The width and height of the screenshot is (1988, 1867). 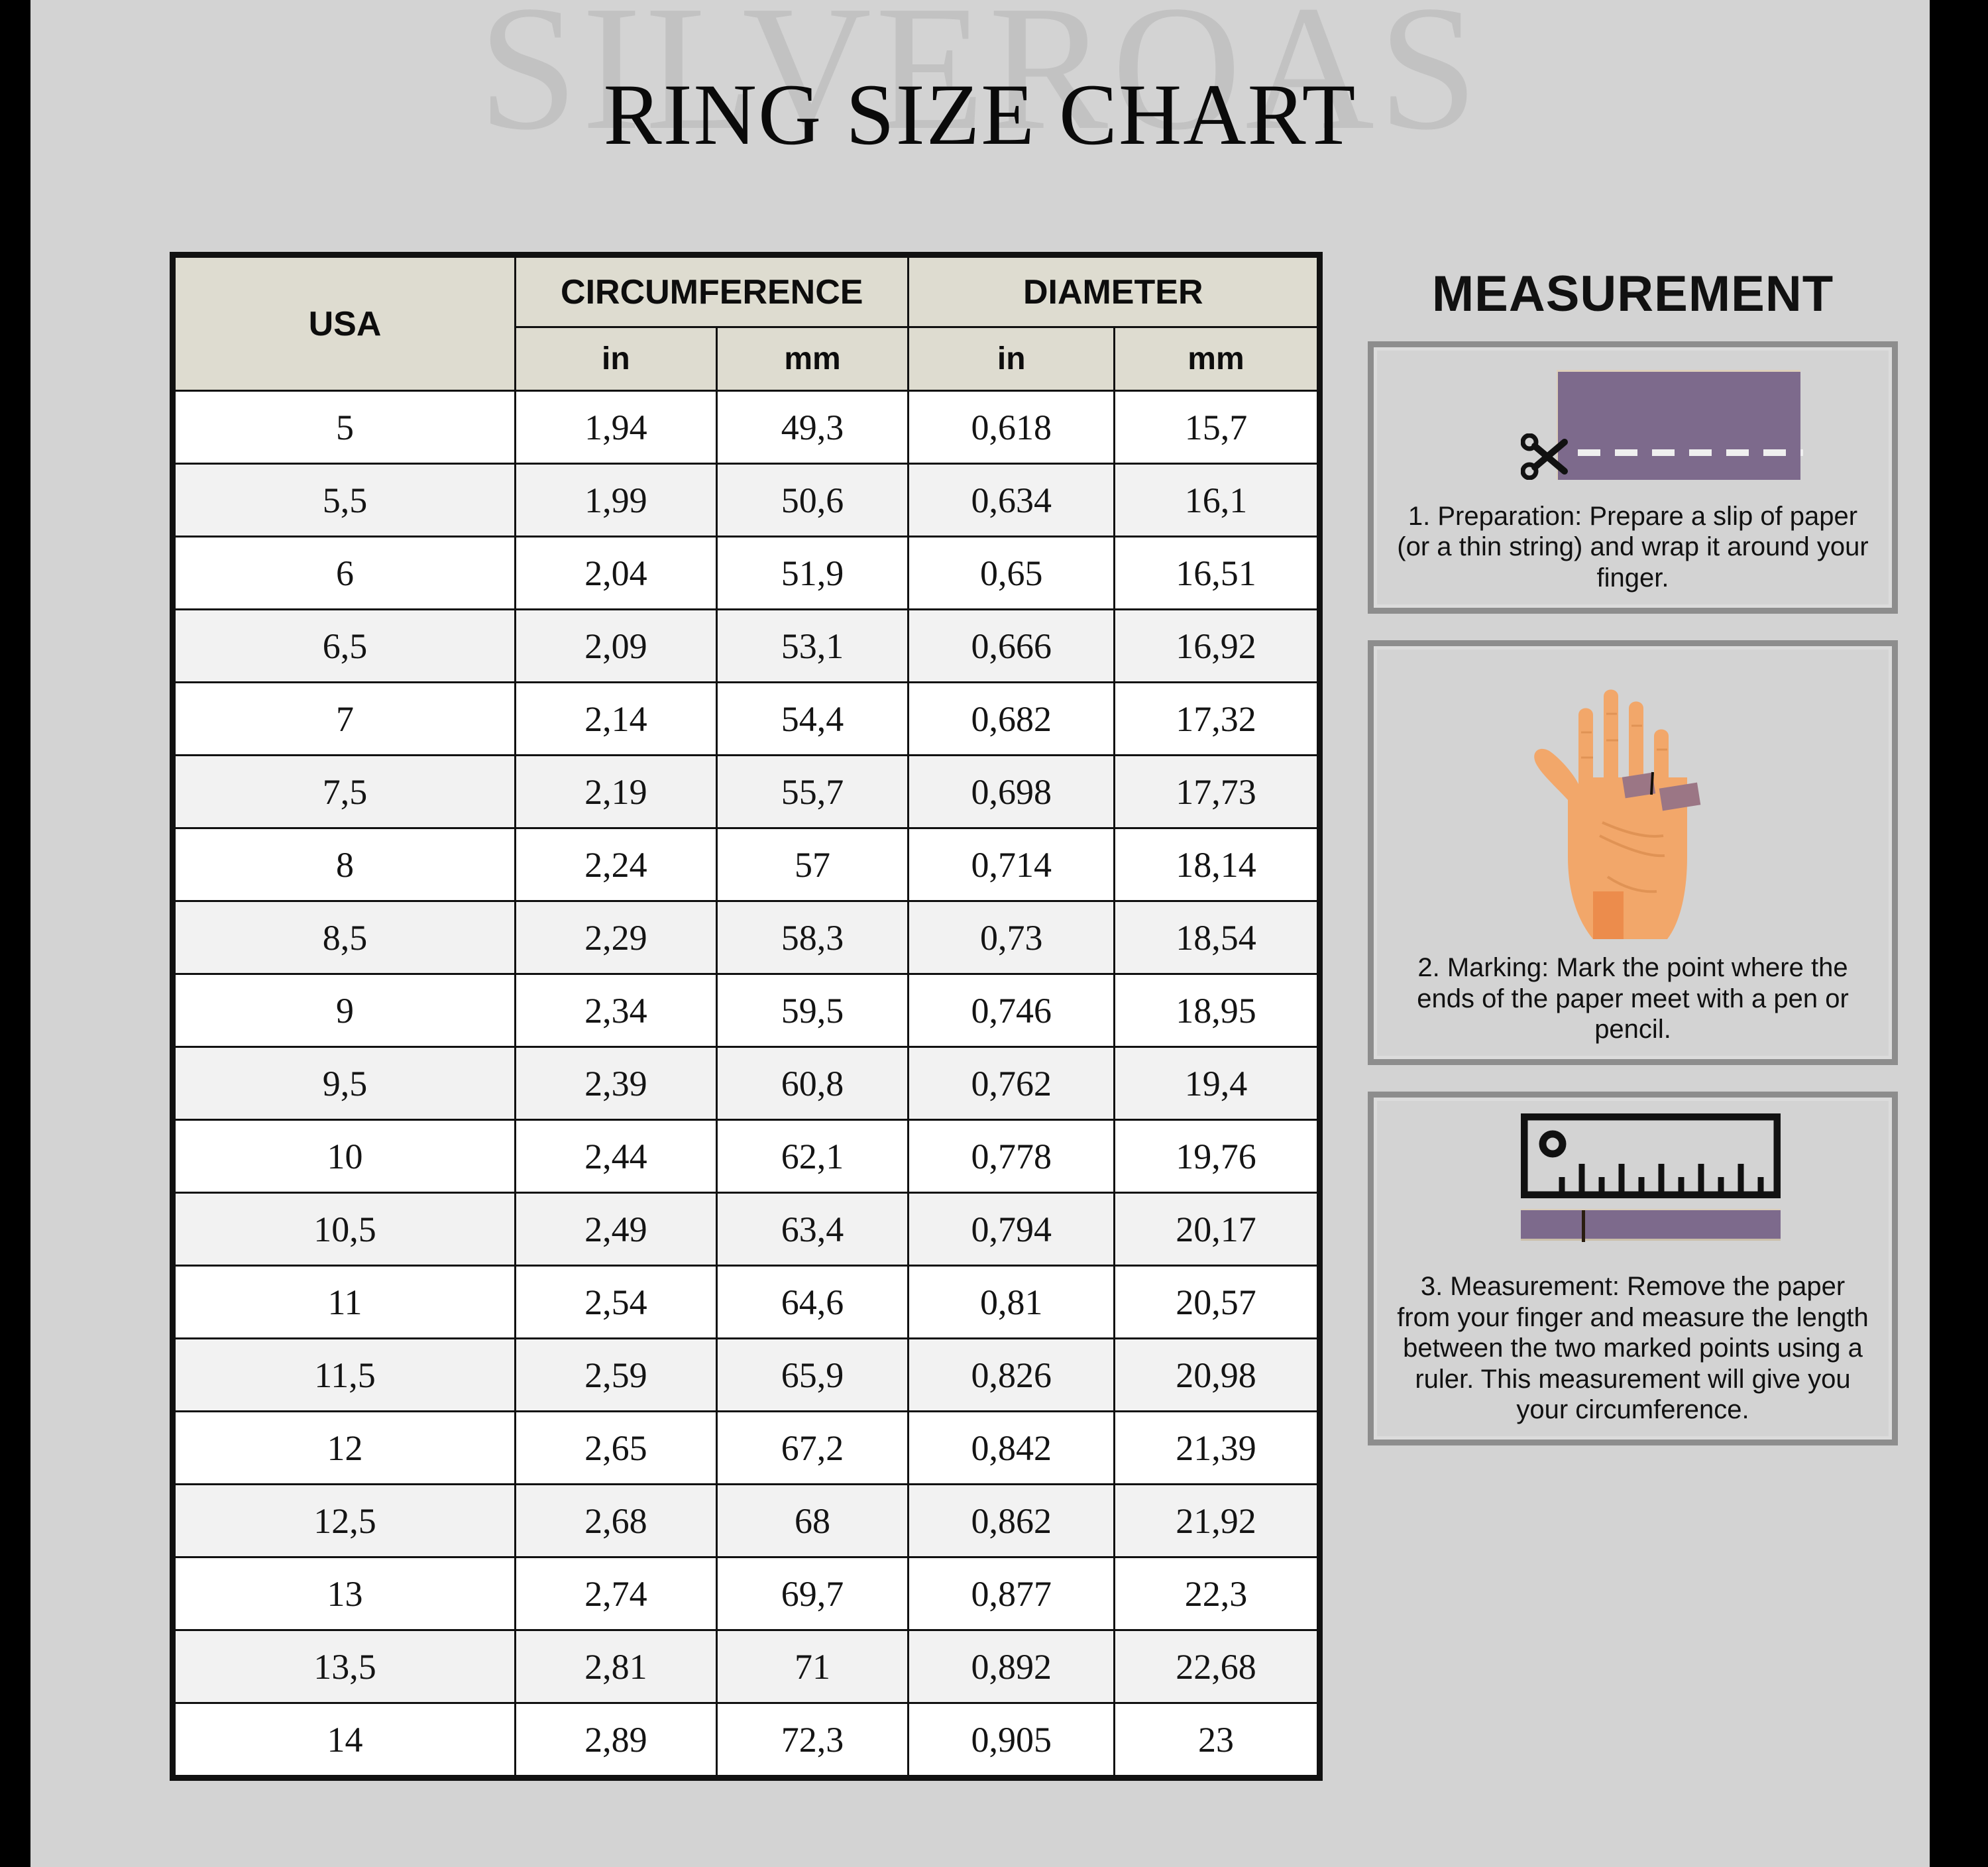 What do you see at coordinates (812, 1083) in the screenshot?
I see `cell-circumference-mm: 60,8` at bounding box center [812, 1083].